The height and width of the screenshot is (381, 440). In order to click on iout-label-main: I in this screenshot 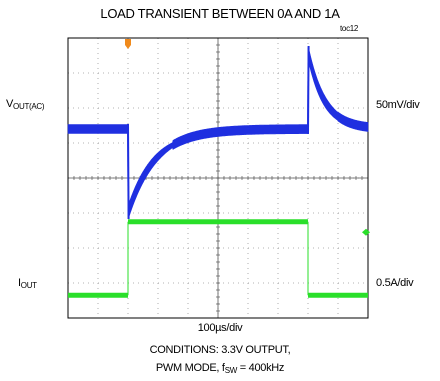, I will do `click(19, 283)`.